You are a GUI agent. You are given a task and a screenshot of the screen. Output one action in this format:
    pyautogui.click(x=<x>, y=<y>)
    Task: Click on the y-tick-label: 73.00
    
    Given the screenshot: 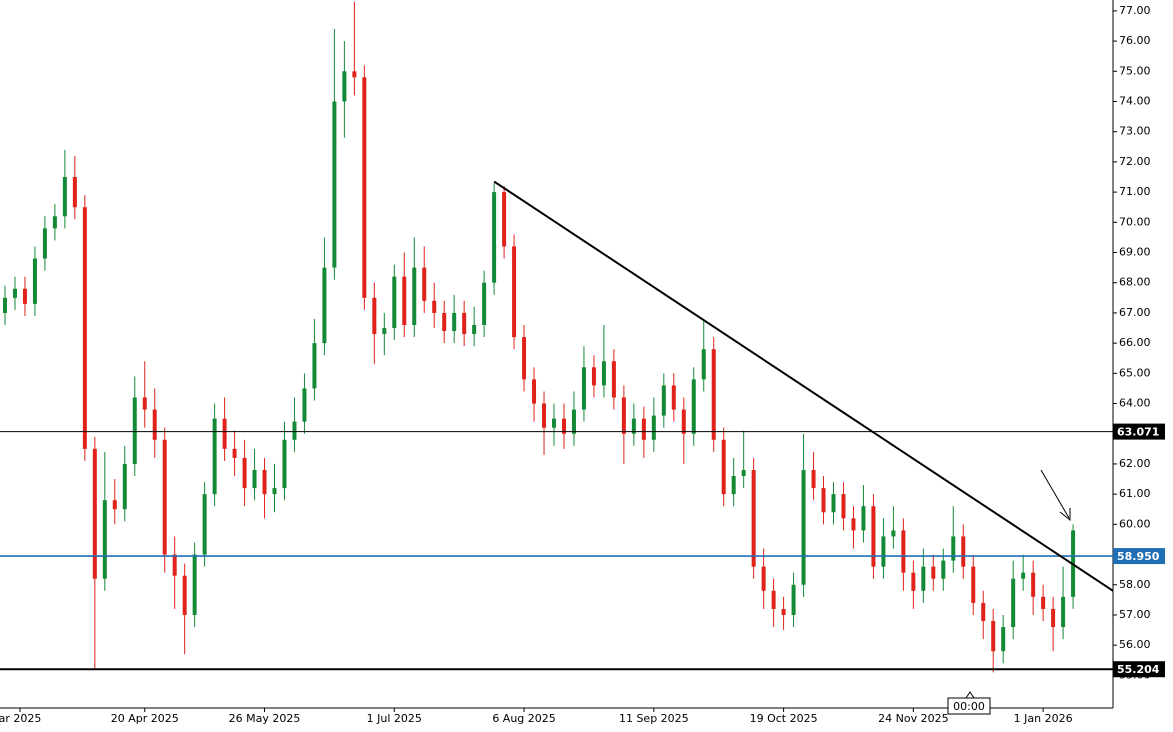 What is the action you would take?
    pyautogui.click(x=1135, y=131)
    